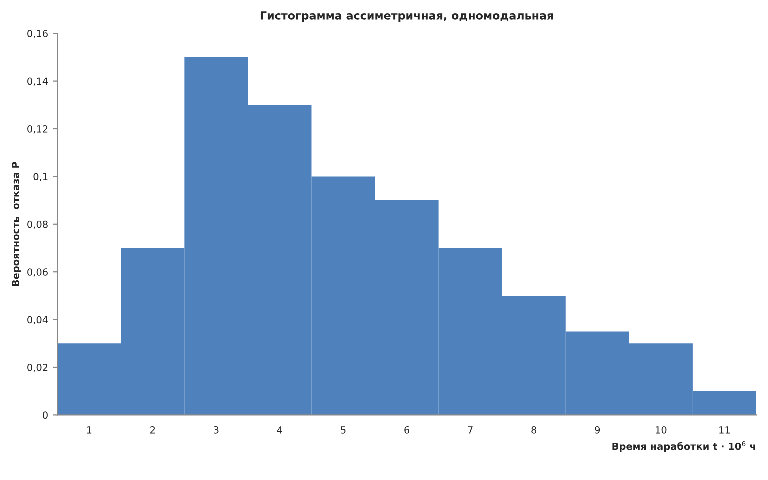 This screenshot has width=768, height=480. What do you see at coordinates (38, 320) in the screenshot?
I see `y-tick-label: 0,04` at bounding box center [38, 320].